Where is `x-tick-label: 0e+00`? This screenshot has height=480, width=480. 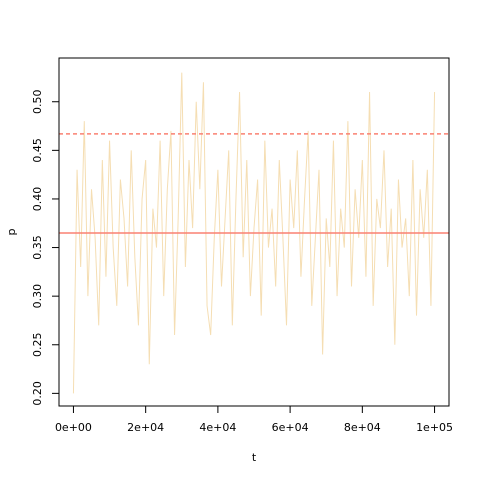
x-tick-label: 0e+00 is located at coordinates (73, 427).